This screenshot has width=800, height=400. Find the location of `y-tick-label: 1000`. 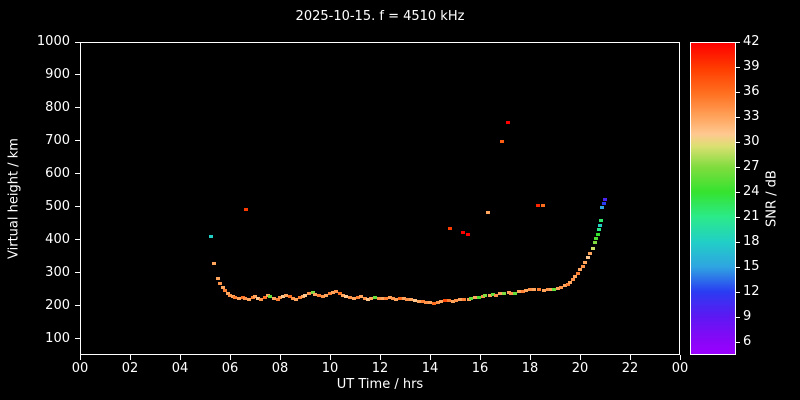

y-tick-label: 1000 is located at coordinates (53, 41).